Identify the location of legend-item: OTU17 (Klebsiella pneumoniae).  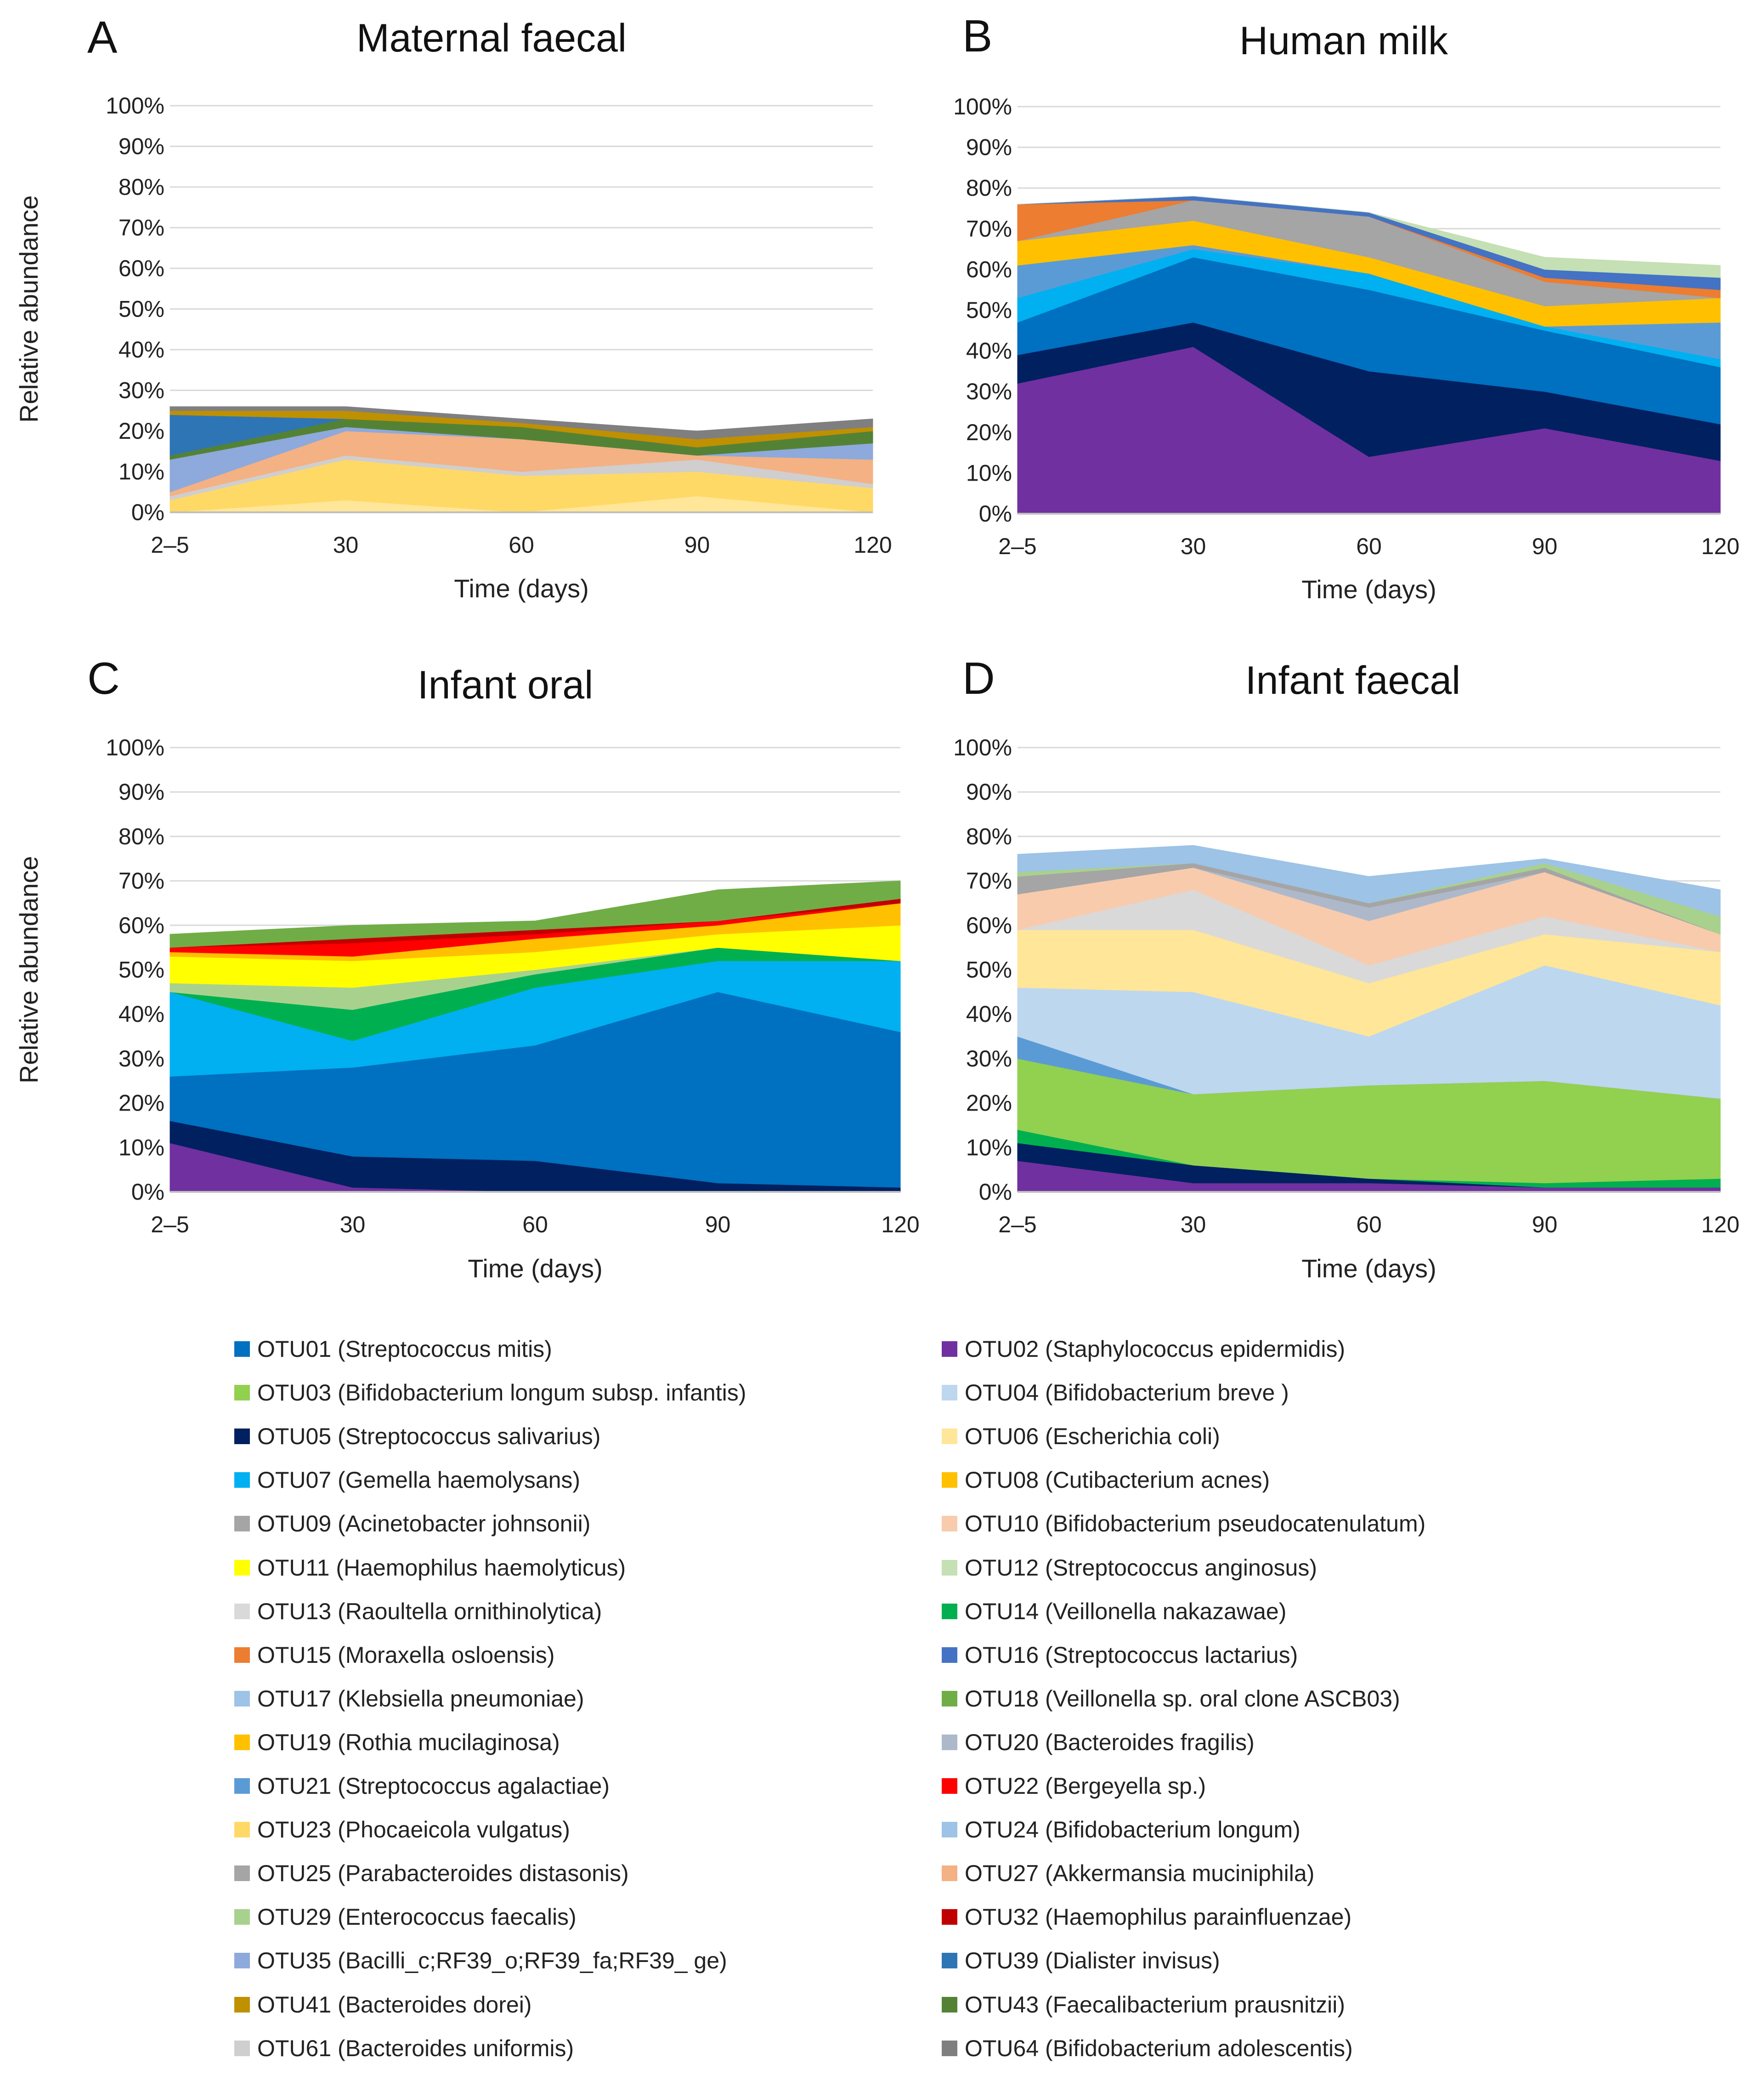
(409, 1698).